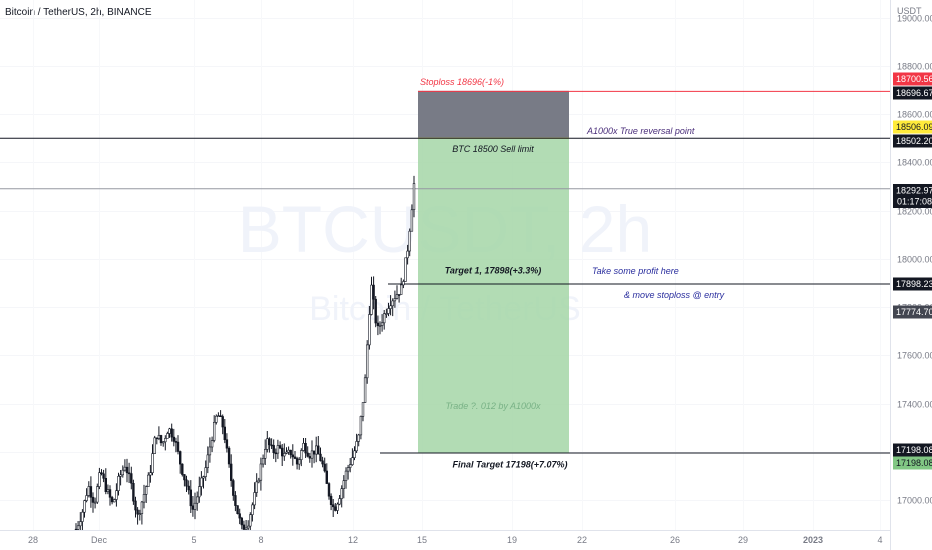  Describe the element at coordinates (914, 163) in the screenshot. I see `y-tick-label: 18400.00` at that location.